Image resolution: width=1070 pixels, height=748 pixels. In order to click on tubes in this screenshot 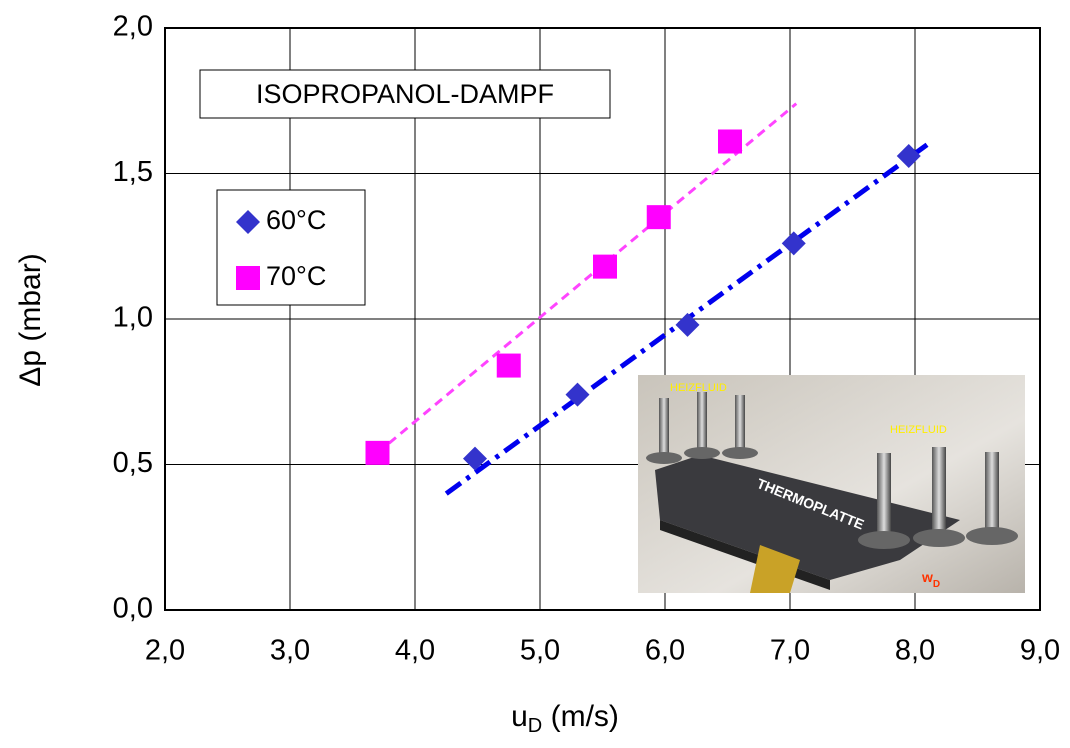, I will do `click(829, 465)`.